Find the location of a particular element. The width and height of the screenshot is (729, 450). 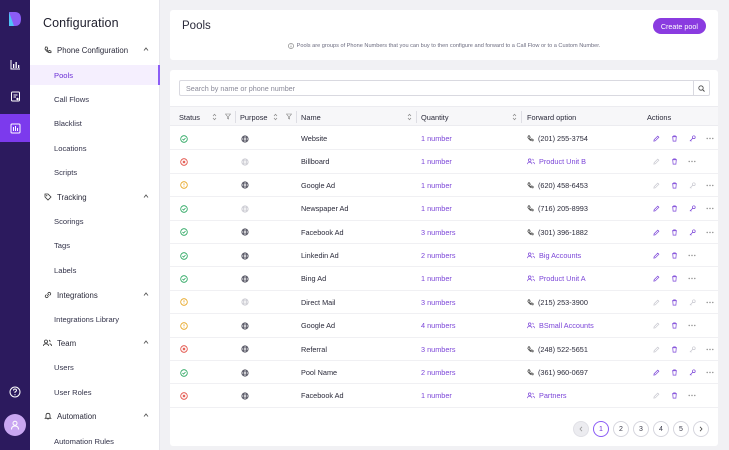

create-pool-button: Create pool is located at coordinates (679, 26).